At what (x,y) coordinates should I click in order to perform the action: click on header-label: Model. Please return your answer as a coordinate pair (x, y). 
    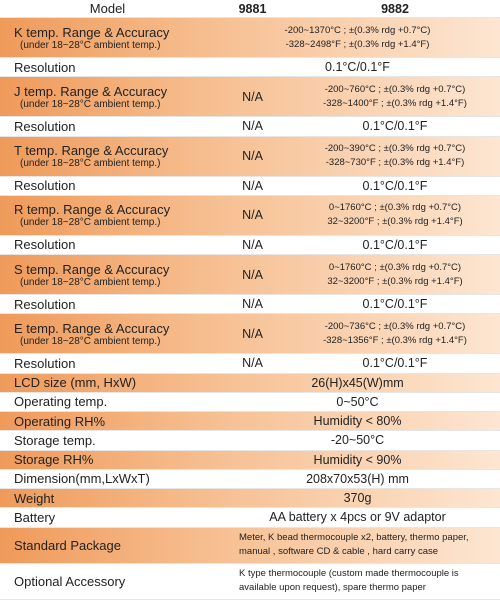
    Looking at the image, I should click on (107, 8).